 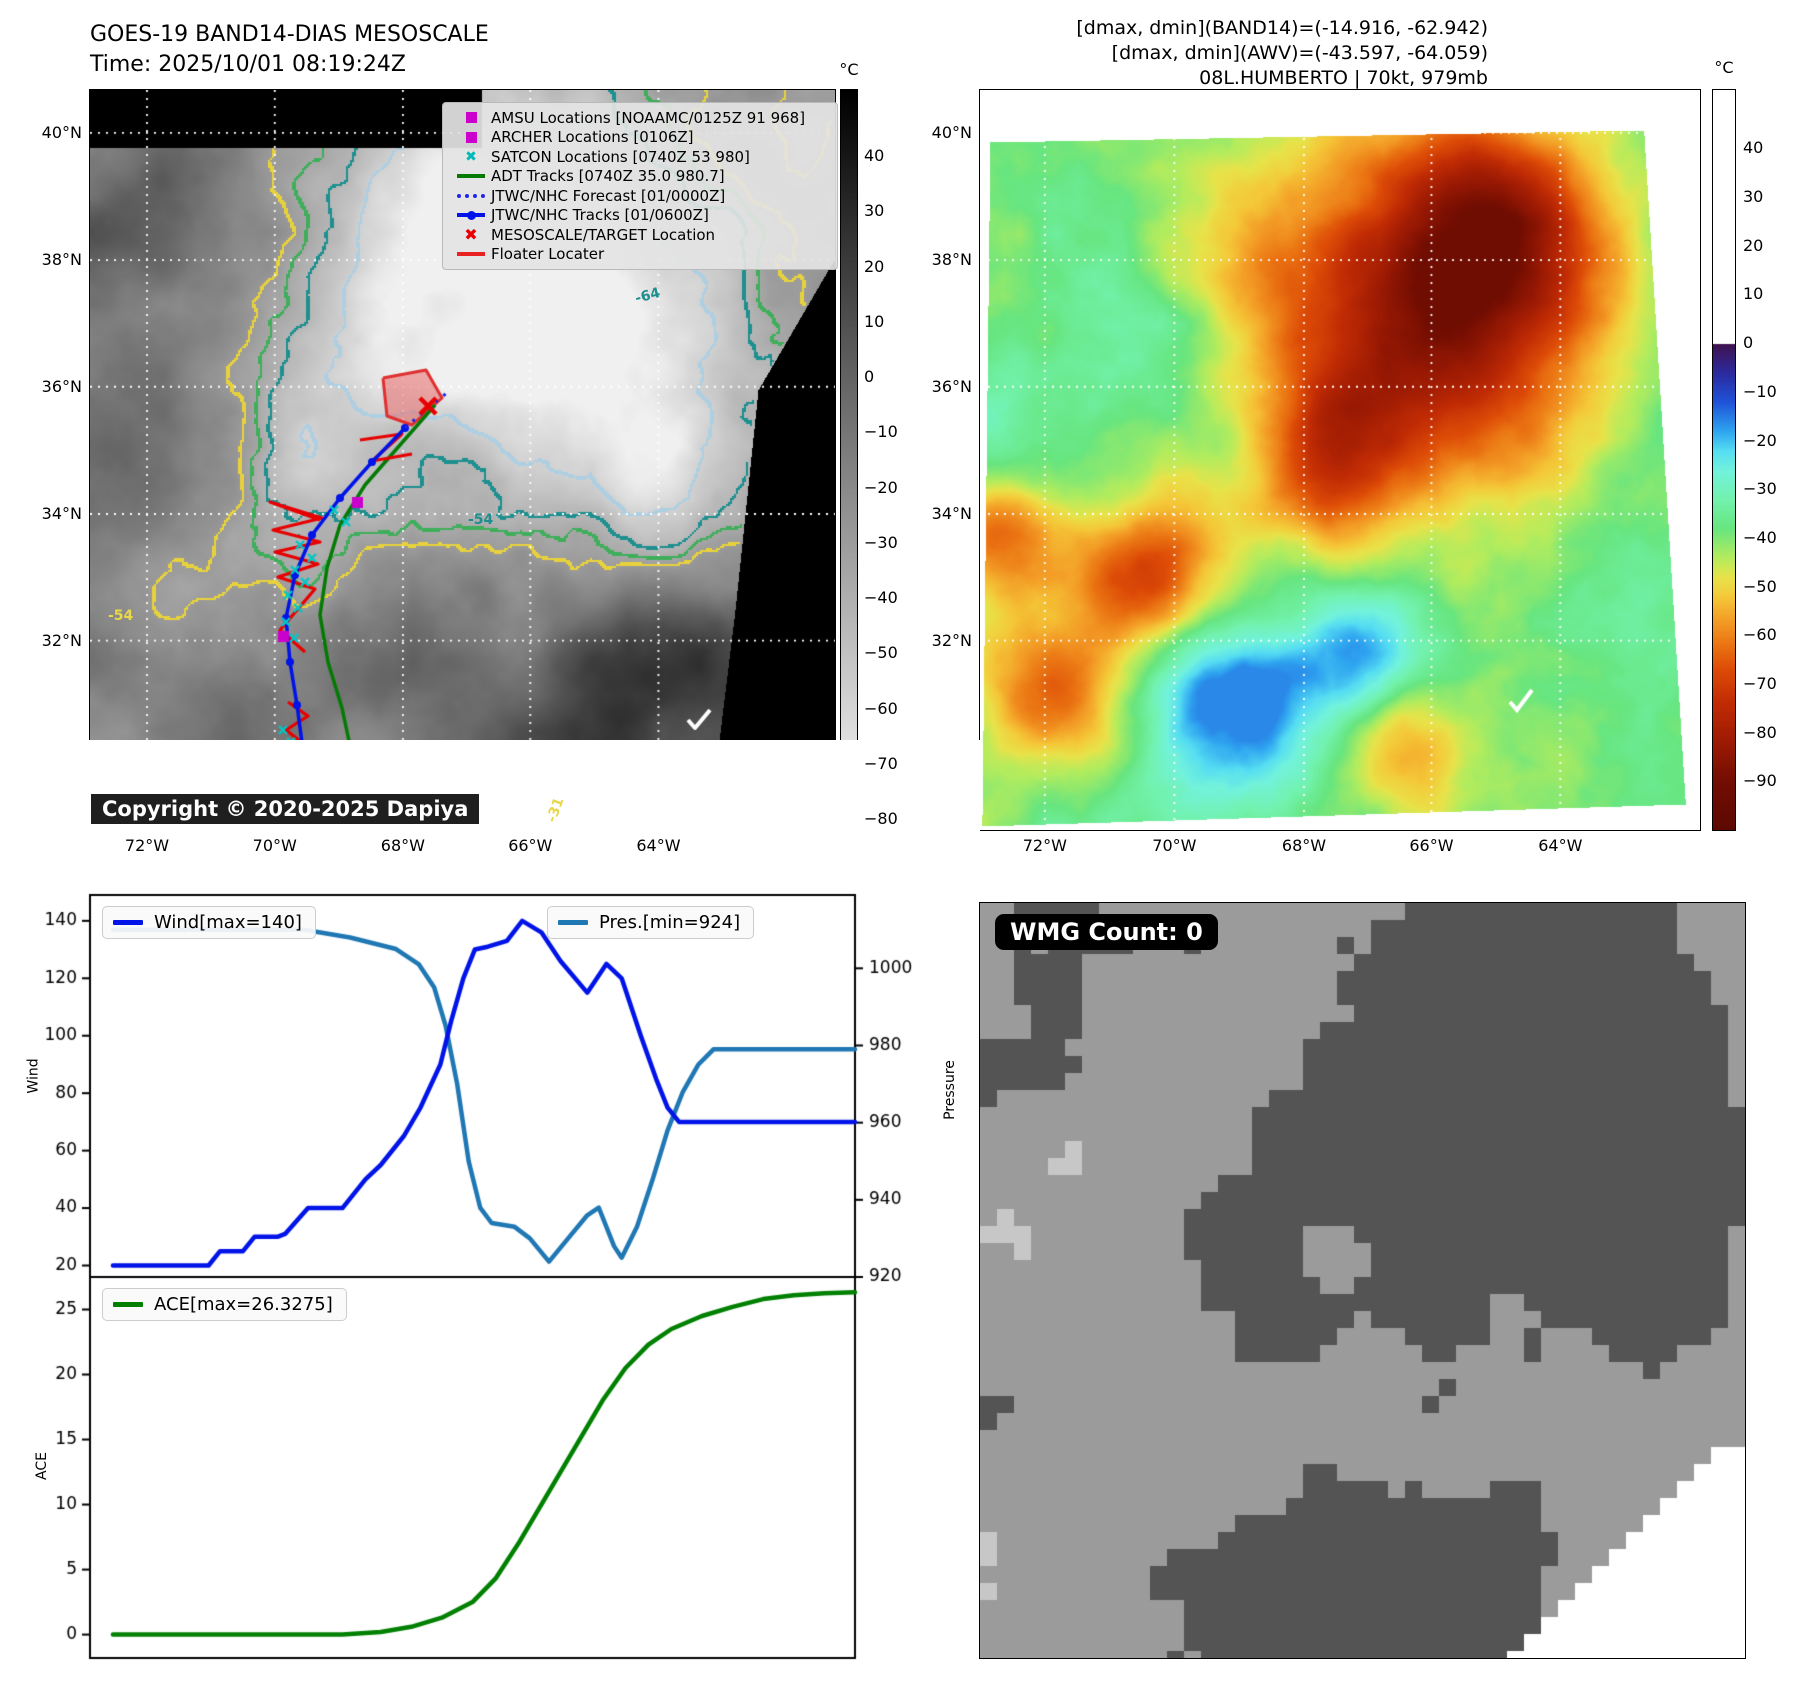 I want to click on legend-item-label: JTWC/NHC Tracks [01/0600Z], so click(x=600, y=215).